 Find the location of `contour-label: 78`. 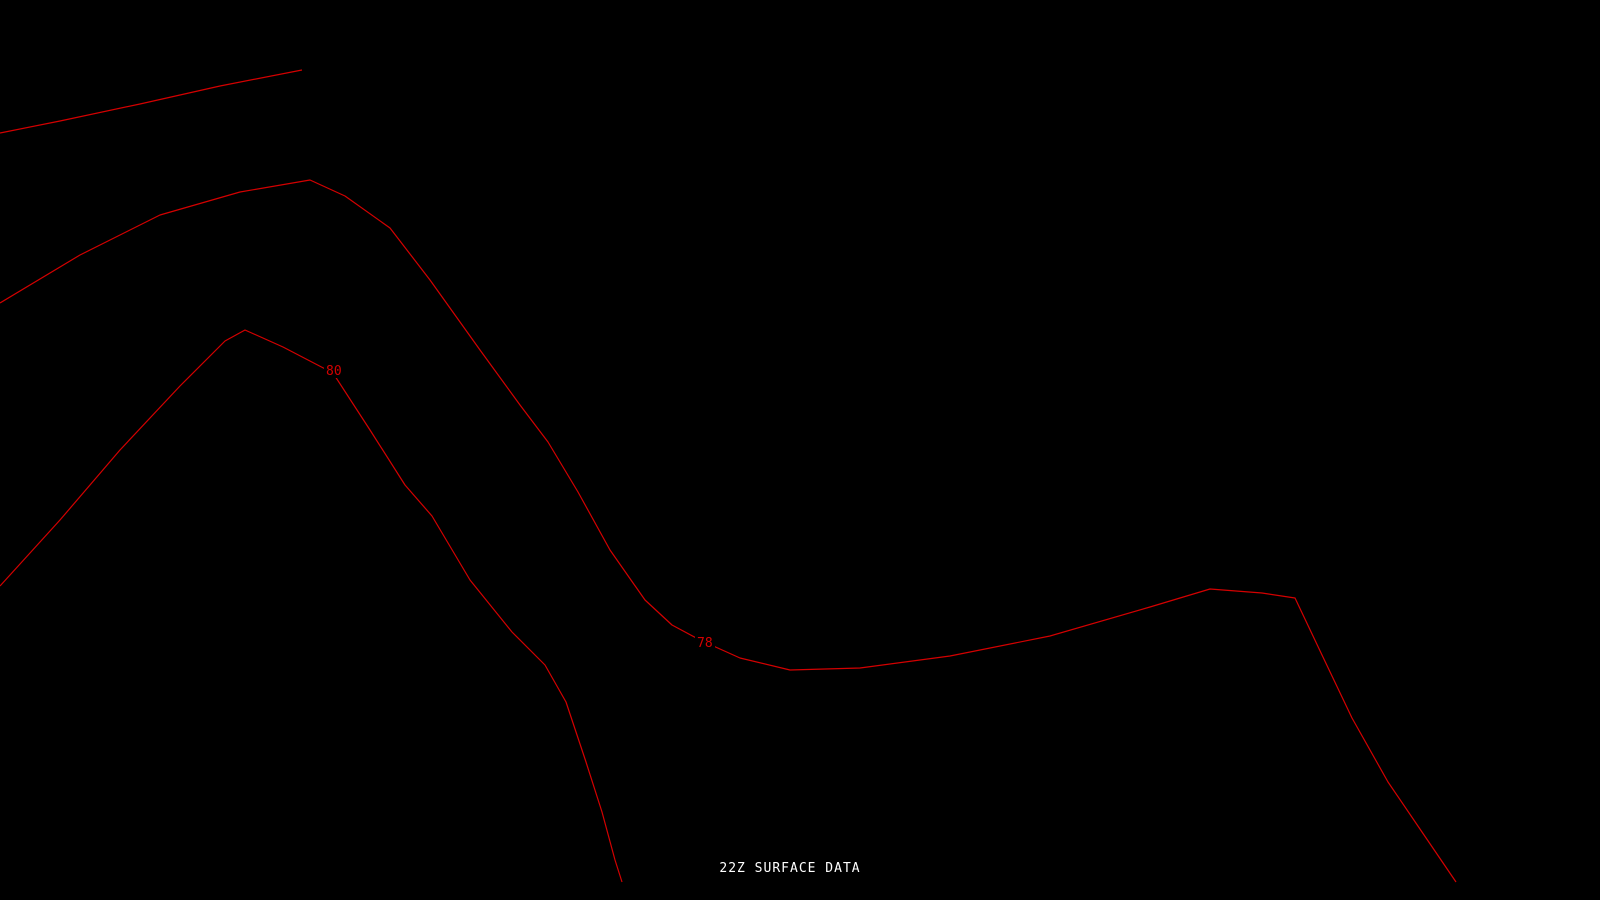

contour-label: 78 is located at coordinates (705, 643).